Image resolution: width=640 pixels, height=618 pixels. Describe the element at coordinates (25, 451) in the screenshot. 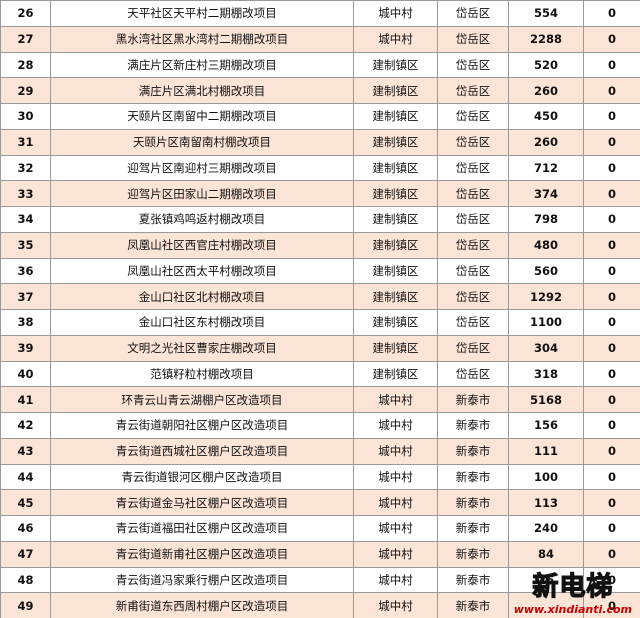

I see `table-cell: 43` at that location.